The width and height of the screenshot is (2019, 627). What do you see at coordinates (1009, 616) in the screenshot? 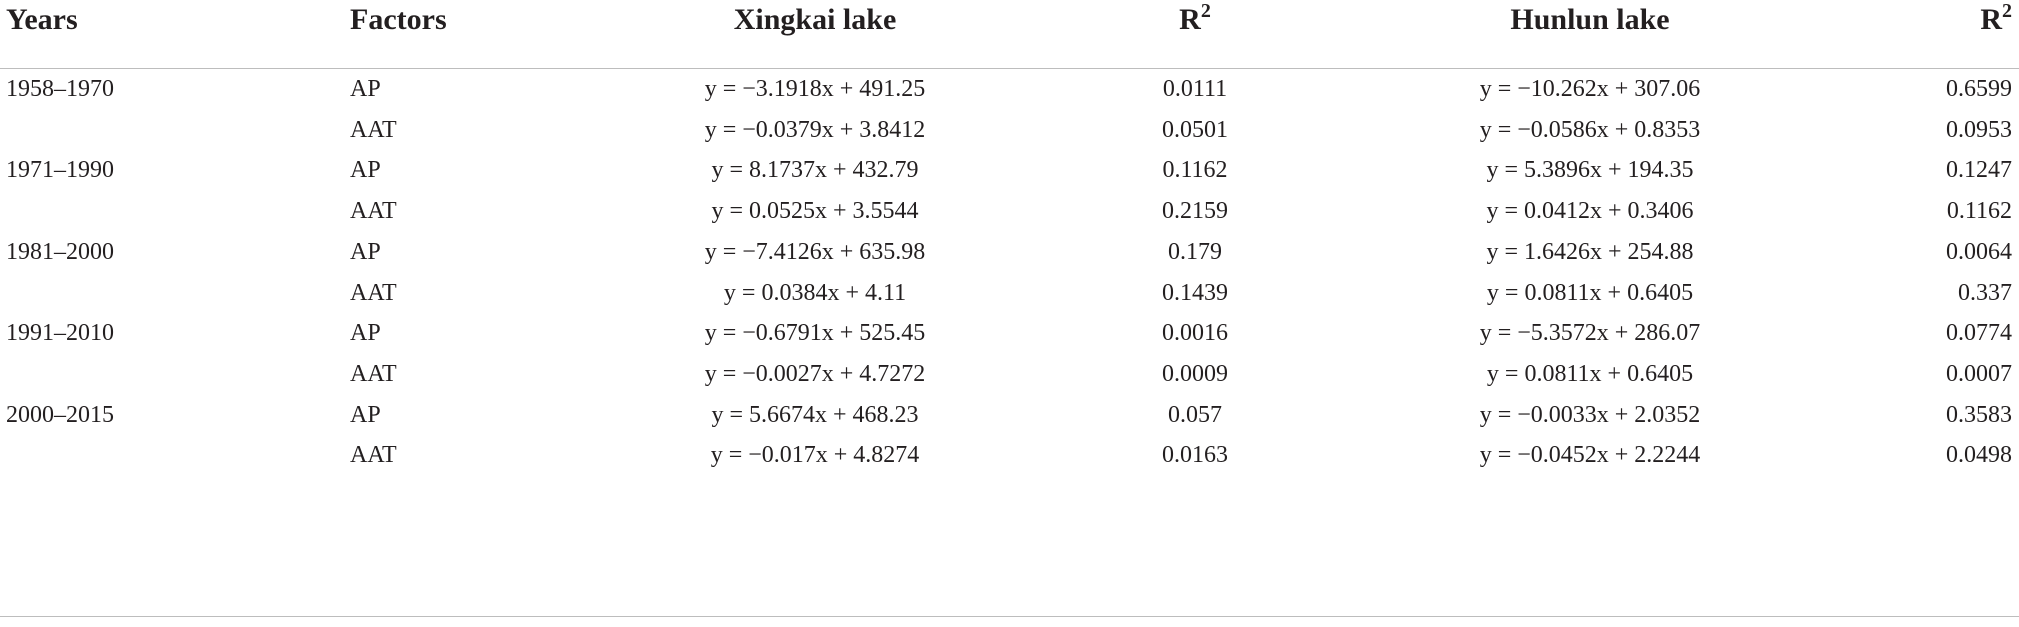
I see `bottom-rule` at bounding box center [1009, 616].